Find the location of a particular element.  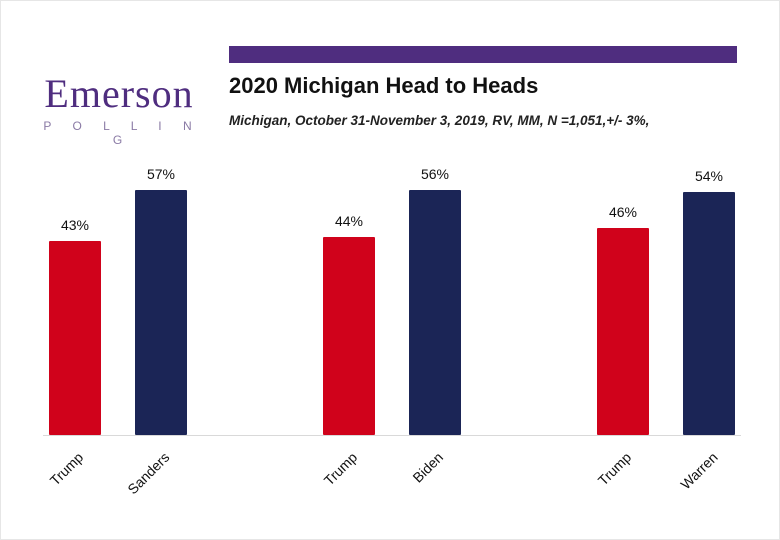

bar-value-label: 43% is located at coordinates (75, 225).